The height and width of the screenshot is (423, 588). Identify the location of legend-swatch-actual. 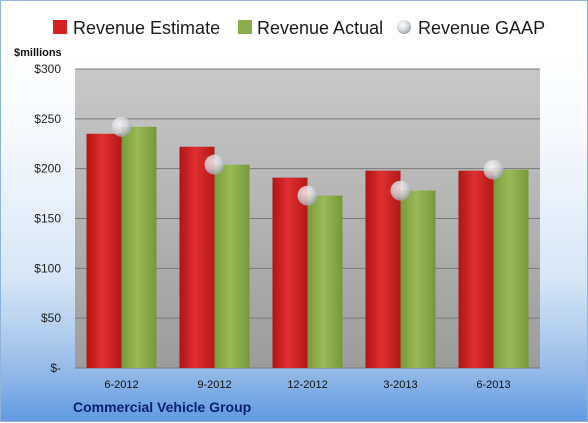
(245, 27).